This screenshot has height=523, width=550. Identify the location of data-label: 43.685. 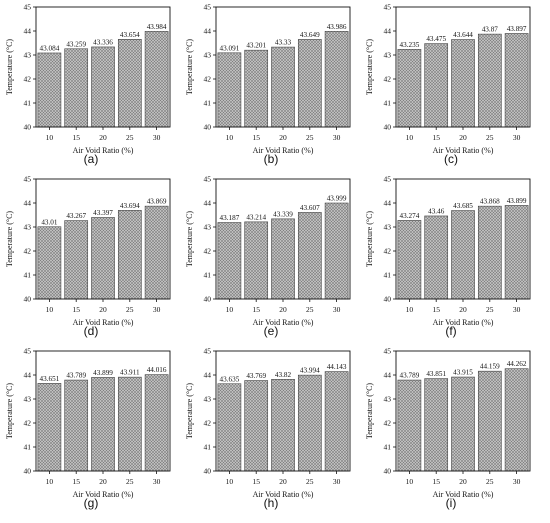
(463, 206).